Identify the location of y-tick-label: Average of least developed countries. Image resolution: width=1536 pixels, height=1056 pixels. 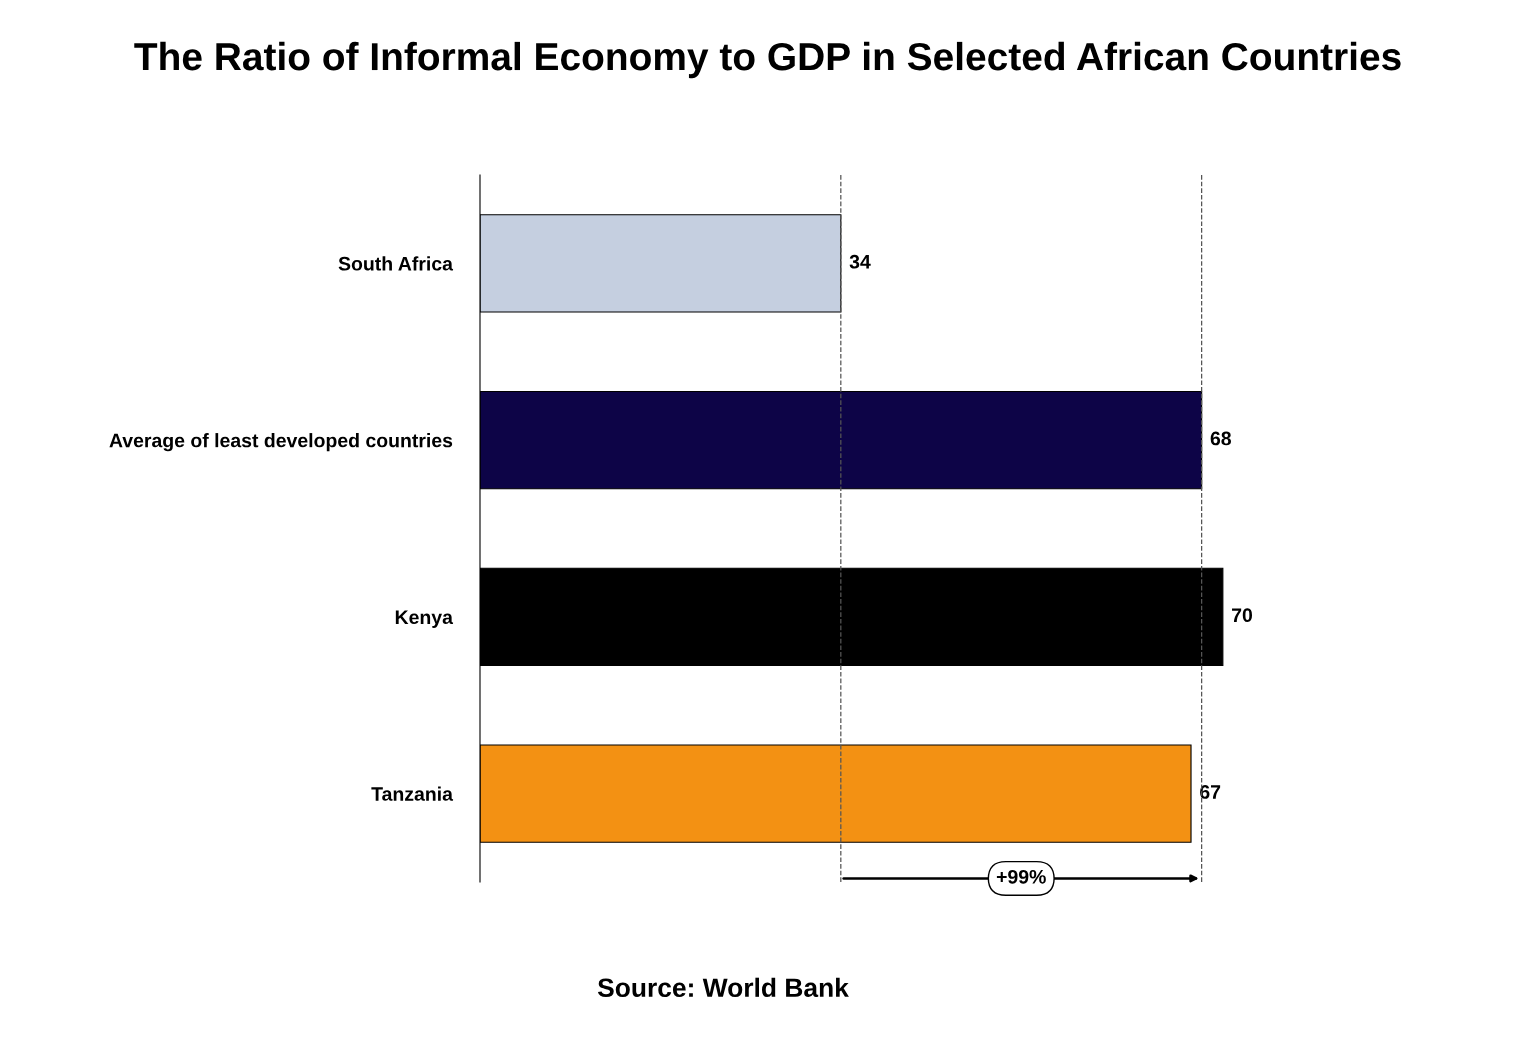
(281, 442).